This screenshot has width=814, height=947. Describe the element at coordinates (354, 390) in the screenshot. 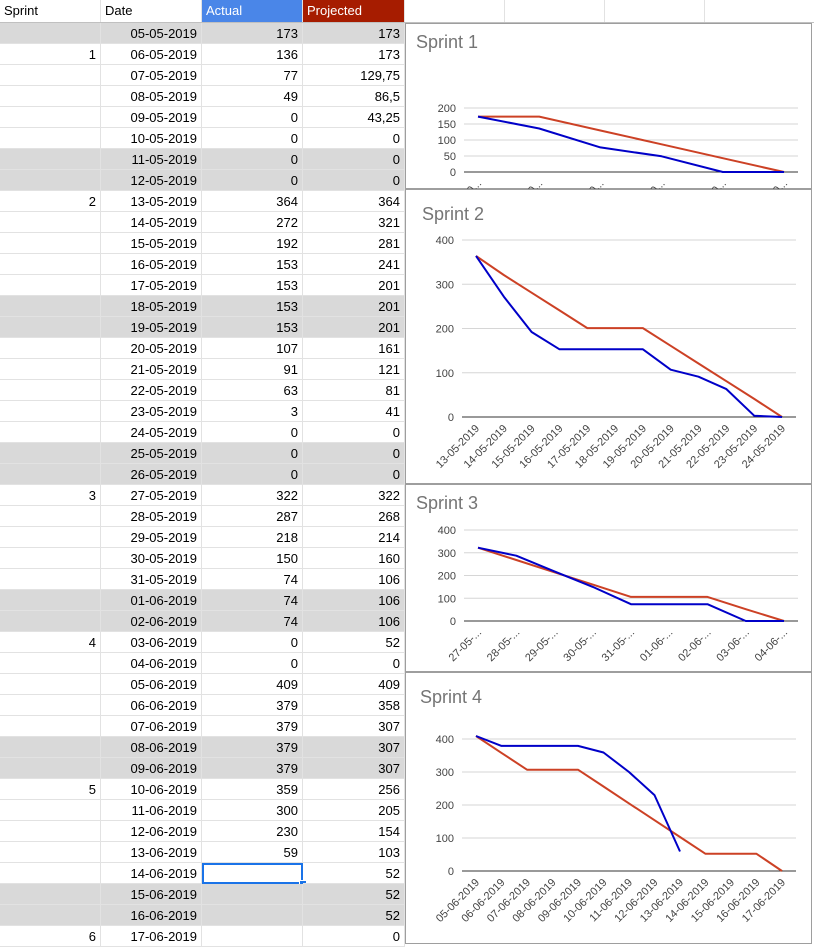

I see `cell-projected: 81` at that location.